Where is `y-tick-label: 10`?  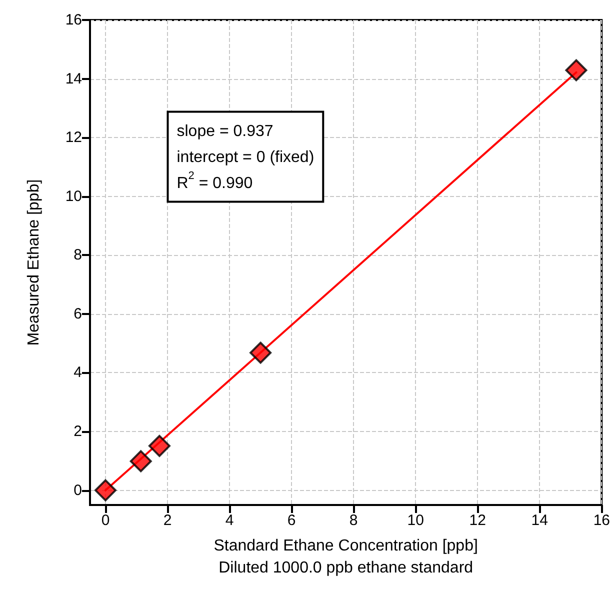
y-tick-label: 10 is located at coordinates (73, 196).